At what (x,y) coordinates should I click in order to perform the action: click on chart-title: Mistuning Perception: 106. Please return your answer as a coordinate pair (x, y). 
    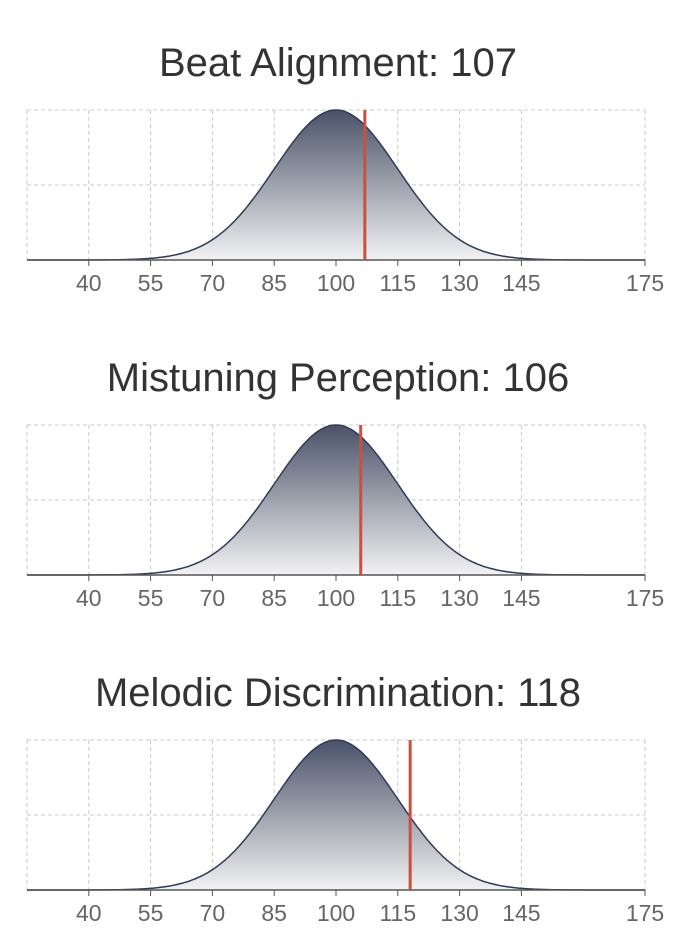
    Looking at the image, I should click on (338, 378).